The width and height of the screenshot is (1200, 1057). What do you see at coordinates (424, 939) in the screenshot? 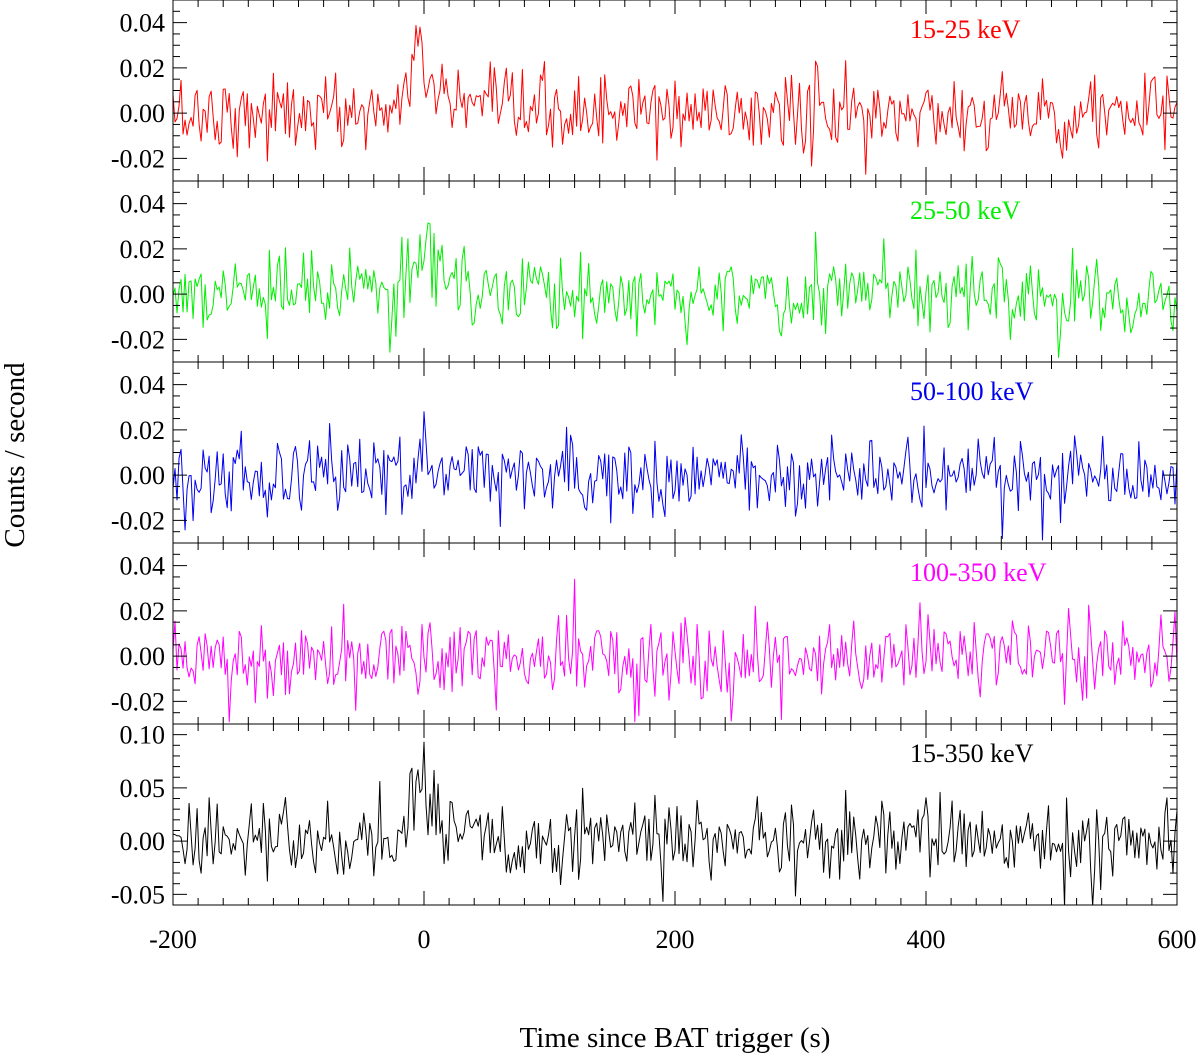
I see `x-tick-label: 0` at bounding box center [424, 939].